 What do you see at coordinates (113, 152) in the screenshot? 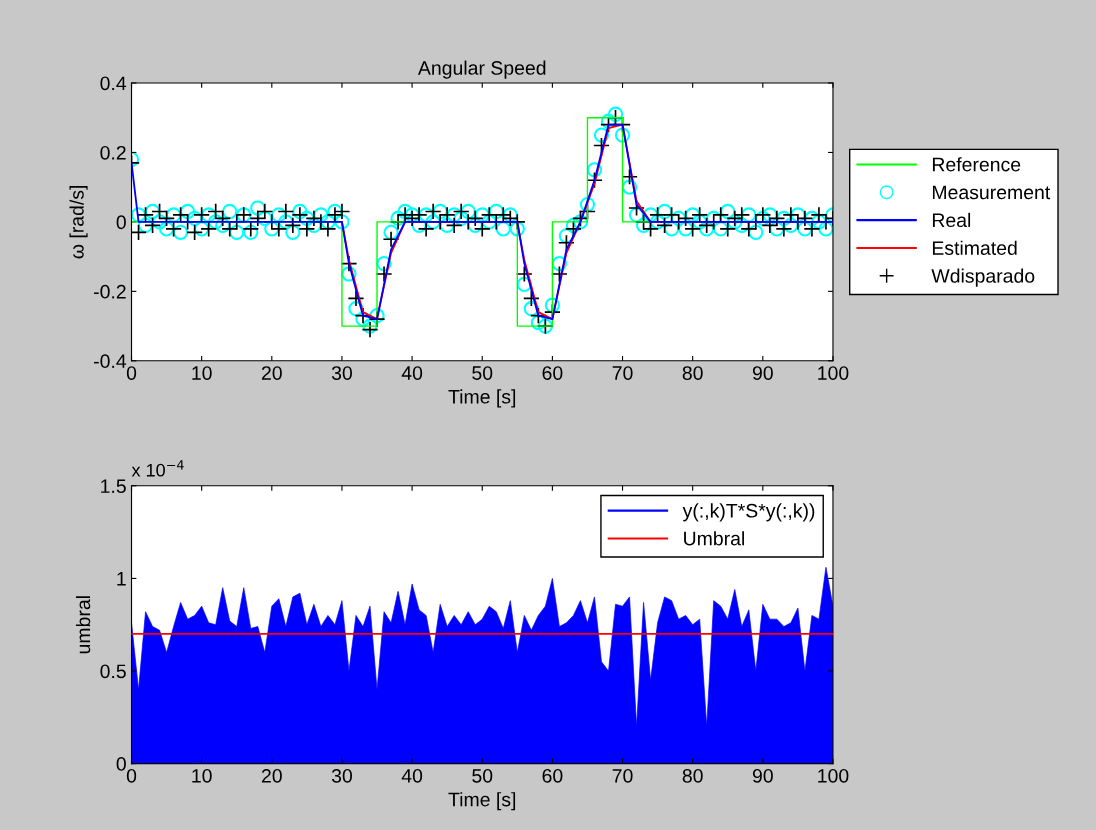
I see `y-tick-label: 0.2` at bounding box center [113, 152].